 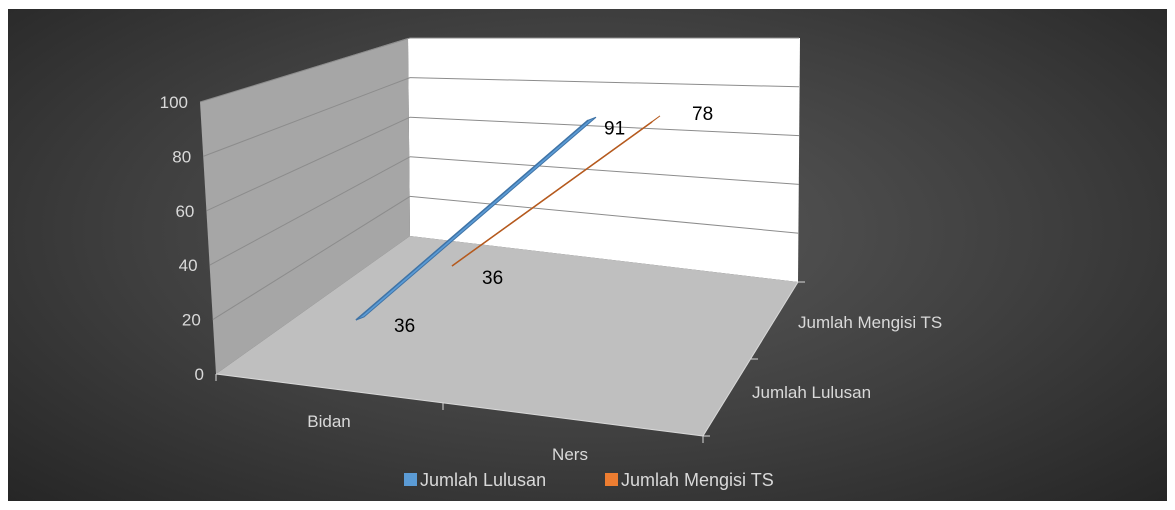 I want to click on legend-swatch-mengisi, so click(x=611, y=479).